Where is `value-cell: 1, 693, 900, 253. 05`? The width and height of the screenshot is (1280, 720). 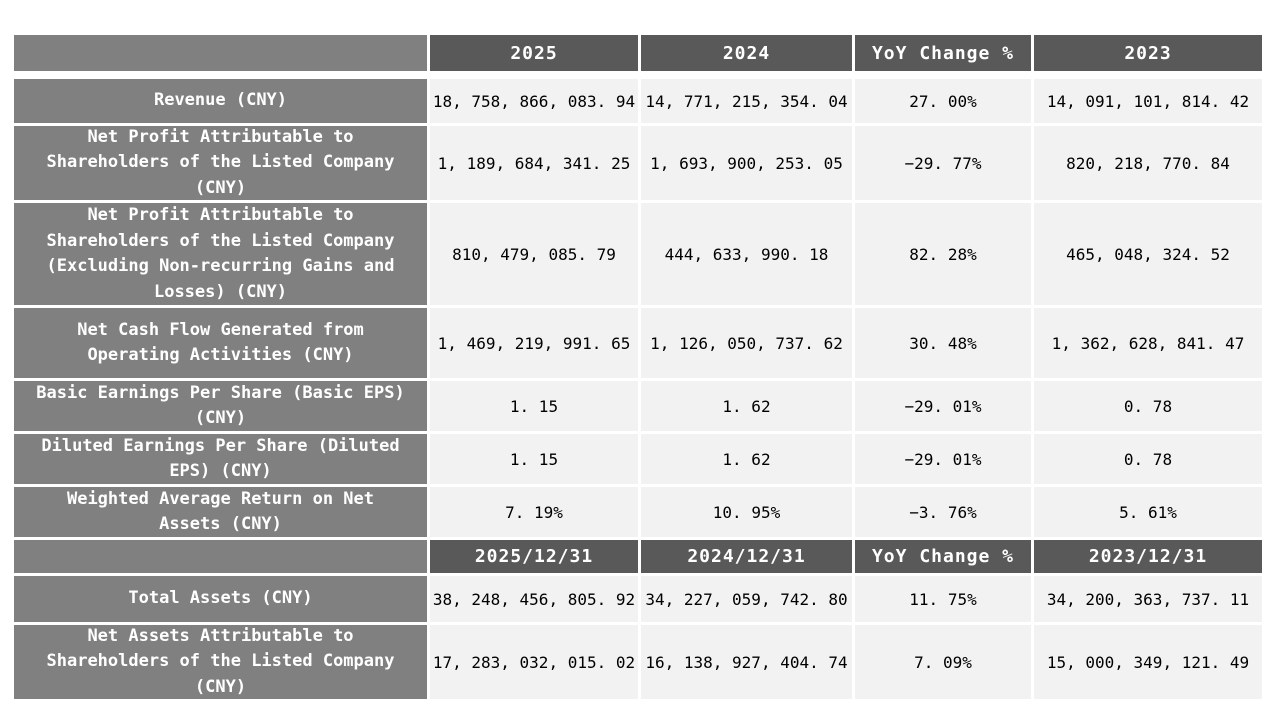
value-cell: 1, 693, 900, 253. 05 is located at coordinates (746, 163).